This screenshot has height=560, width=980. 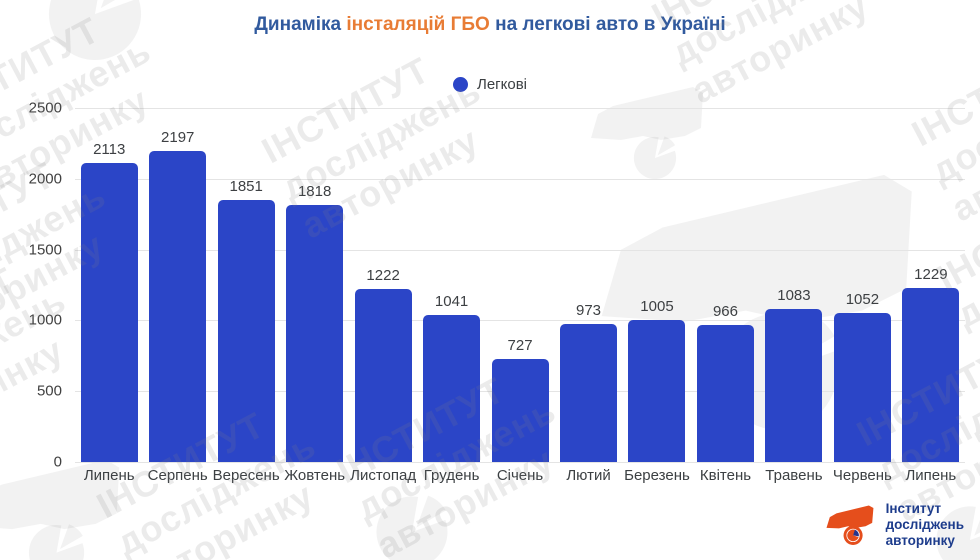 What do you see at coordinates (931, 375) in the screenshot?
I see `bar-Липень-12` at bounding box center [931, 375].